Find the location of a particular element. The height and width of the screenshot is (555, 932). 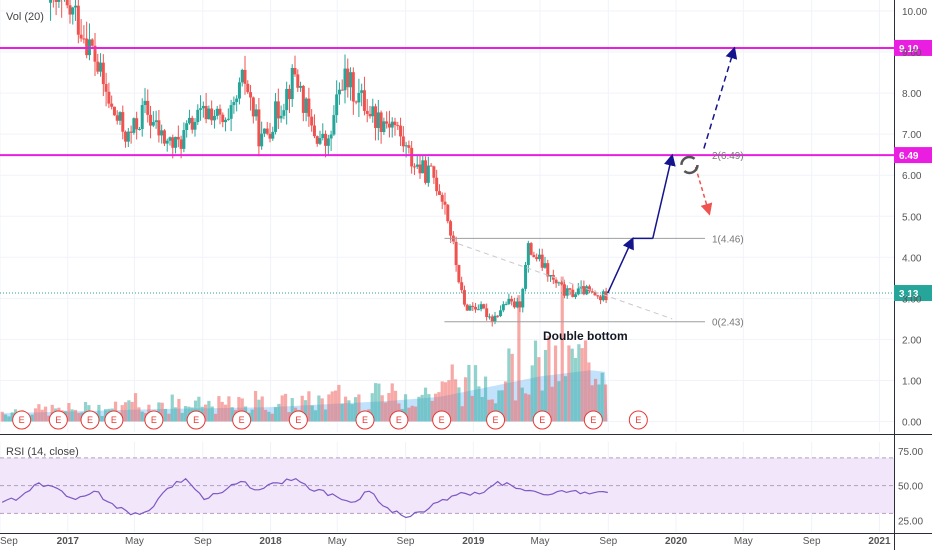

fib-level-label: 0(2.43) is located at coordinates (728, 323).